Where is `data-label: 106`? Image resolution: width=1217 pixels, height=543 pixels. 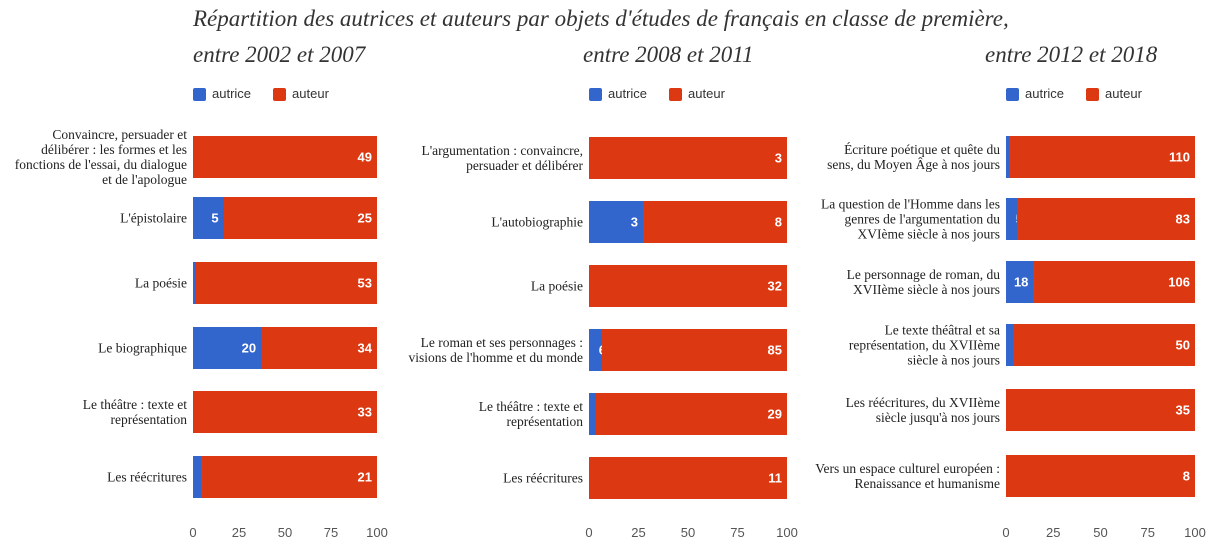 data-label: 106 is located at coordinates (1179, 282).